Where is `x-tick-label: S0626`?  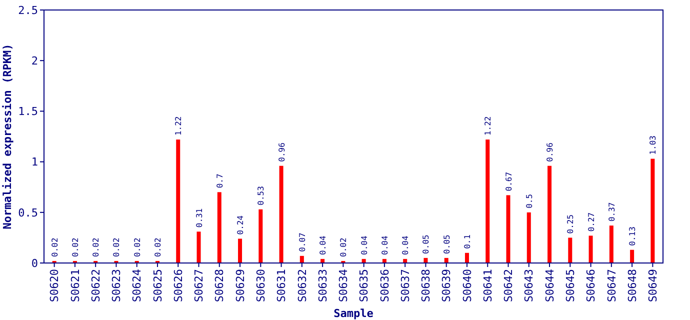 x-tick-label: S0626 is located at coordinates (178, 285).